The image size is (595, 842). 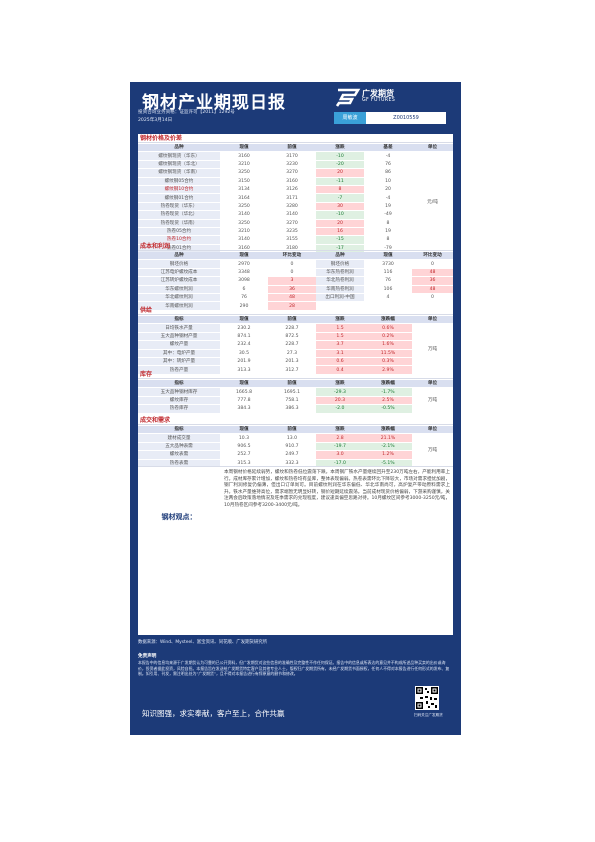 What do you see at coordinates (179, 353) in the screenshot?
I see `row-label: 其中：电炉产量` at bounding box center [179, 353].